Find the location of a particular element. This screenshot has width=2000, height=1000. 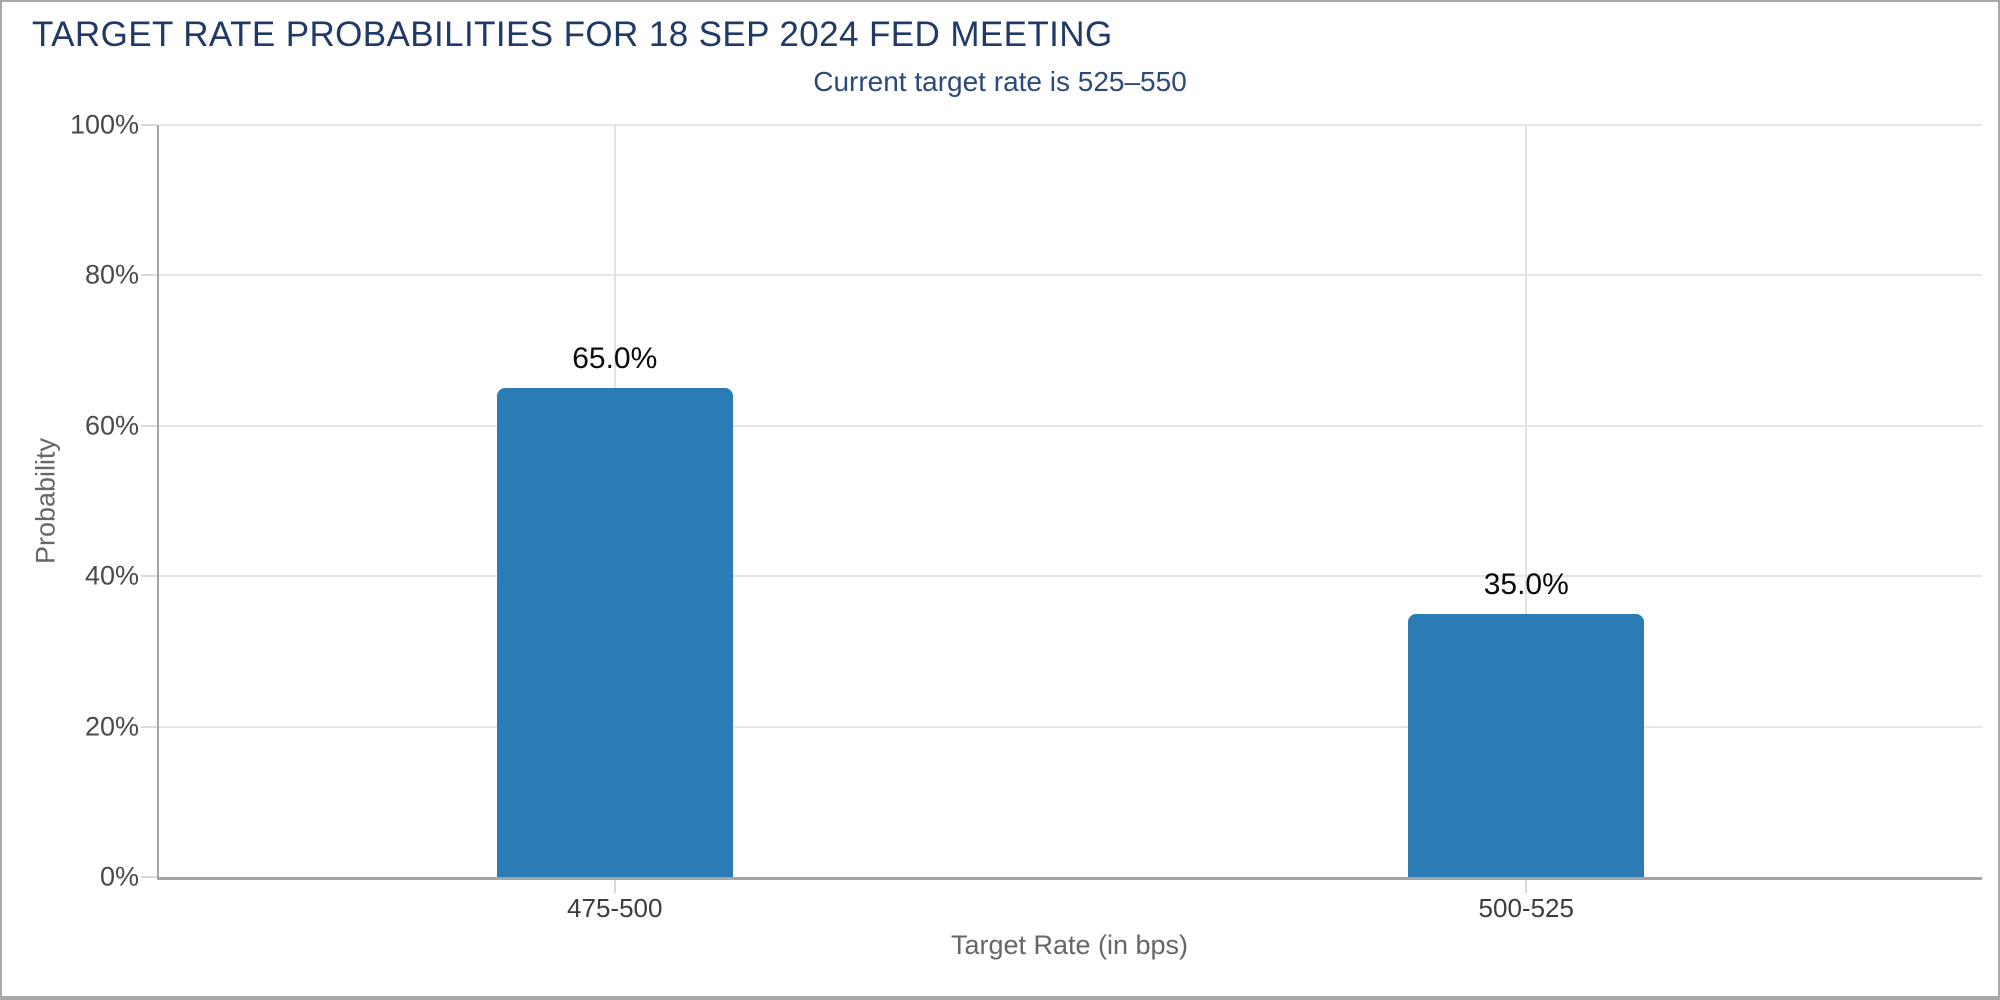

bar-value-label: 35.0% is located at coordinates (1526, 584).